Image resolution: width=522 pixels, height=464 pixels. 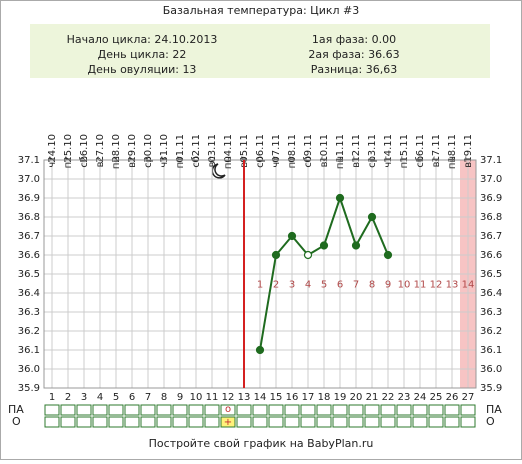 What do you see at coordinates (356, 285) in the screenshot?
I see `phase-day-label: 7` at bounding box center [356, 285].